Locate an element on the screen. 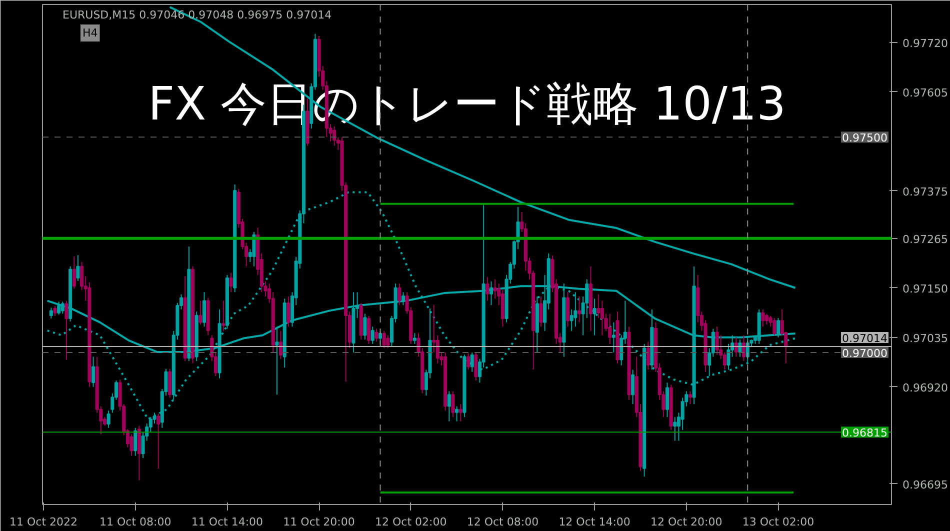 This screenshot has width=950, height=531. x-tick-label: 12 Oct 20:00 is located at coordinates (686, 522).